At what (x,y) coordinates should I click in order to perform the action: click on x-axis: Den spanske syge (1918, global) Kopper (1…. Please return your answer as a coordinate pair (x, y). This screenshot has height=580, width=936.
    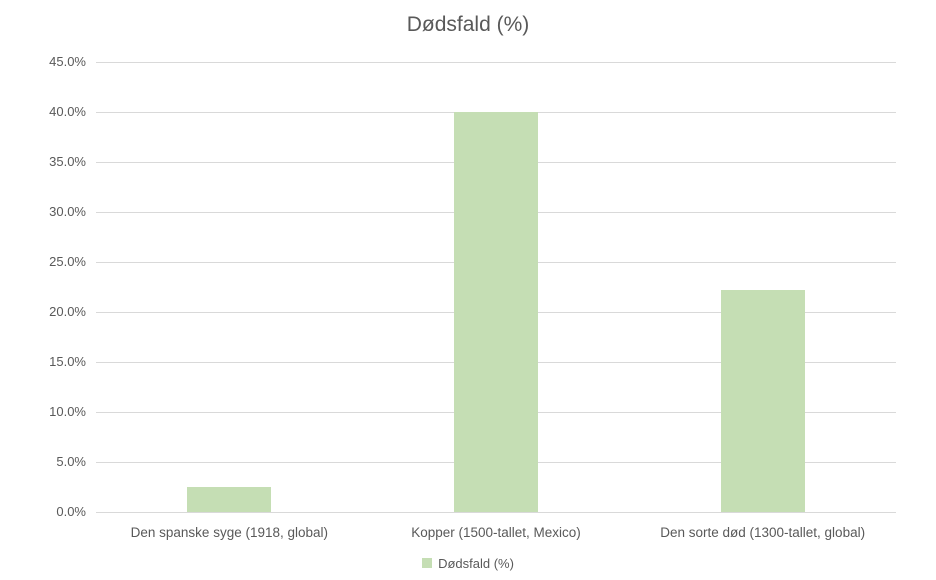
    Looking at the image, I should click on (496, 533).